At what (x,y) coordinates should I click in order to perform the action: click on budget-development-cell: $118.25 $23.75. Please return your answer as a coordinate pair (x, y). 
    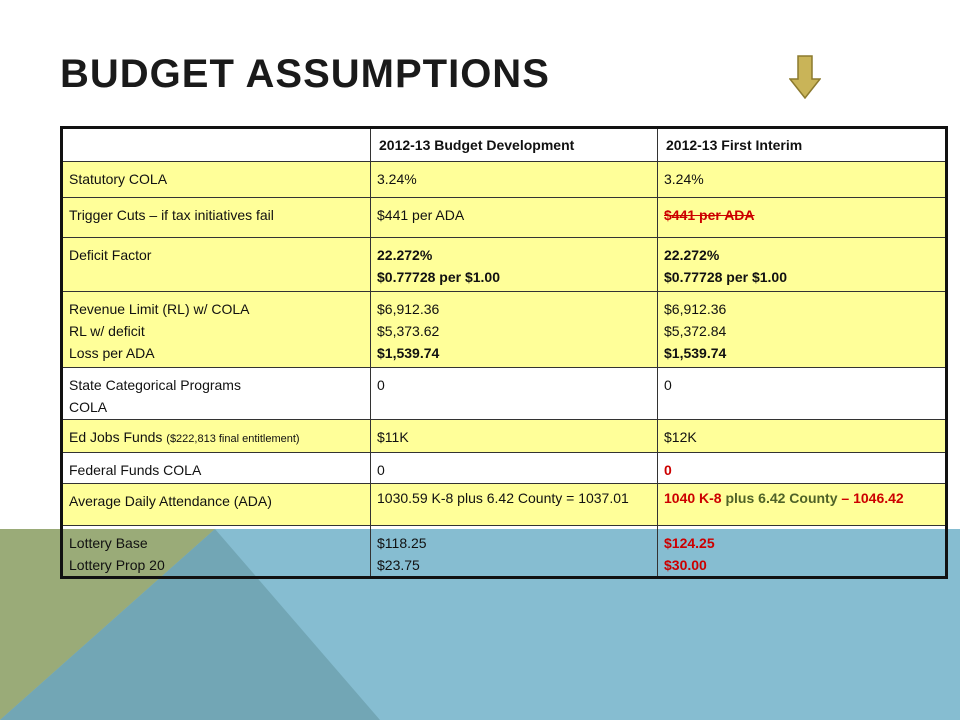
    Looking at the image, I should click on (514, 551).